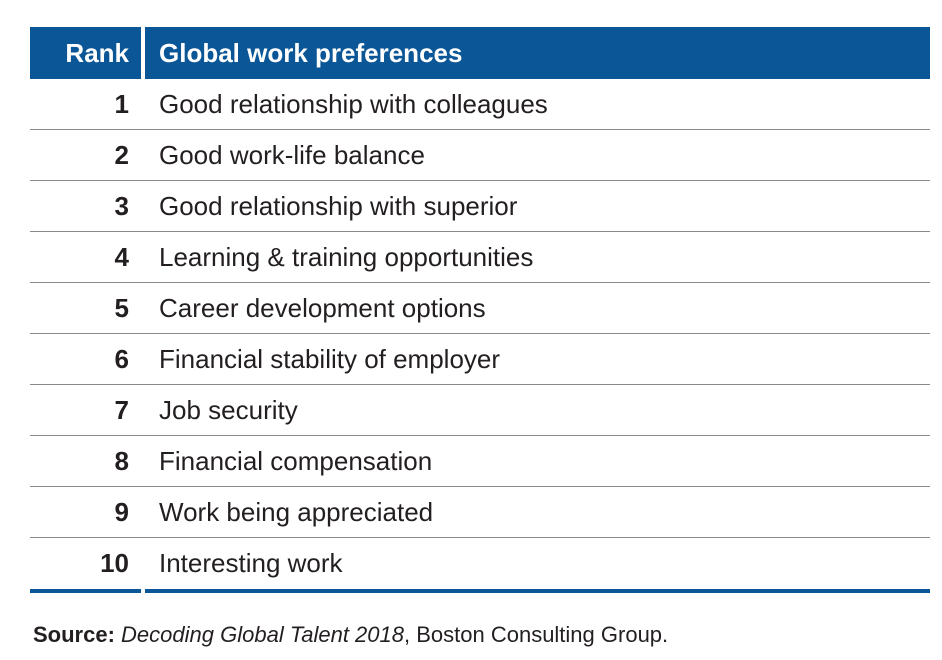 The height and width of the screenshot is (660, 942). Describe the element at coordinates (262, 634) in the screenshot. I see `source-title: Decoding Global Talent 2018` at that location.